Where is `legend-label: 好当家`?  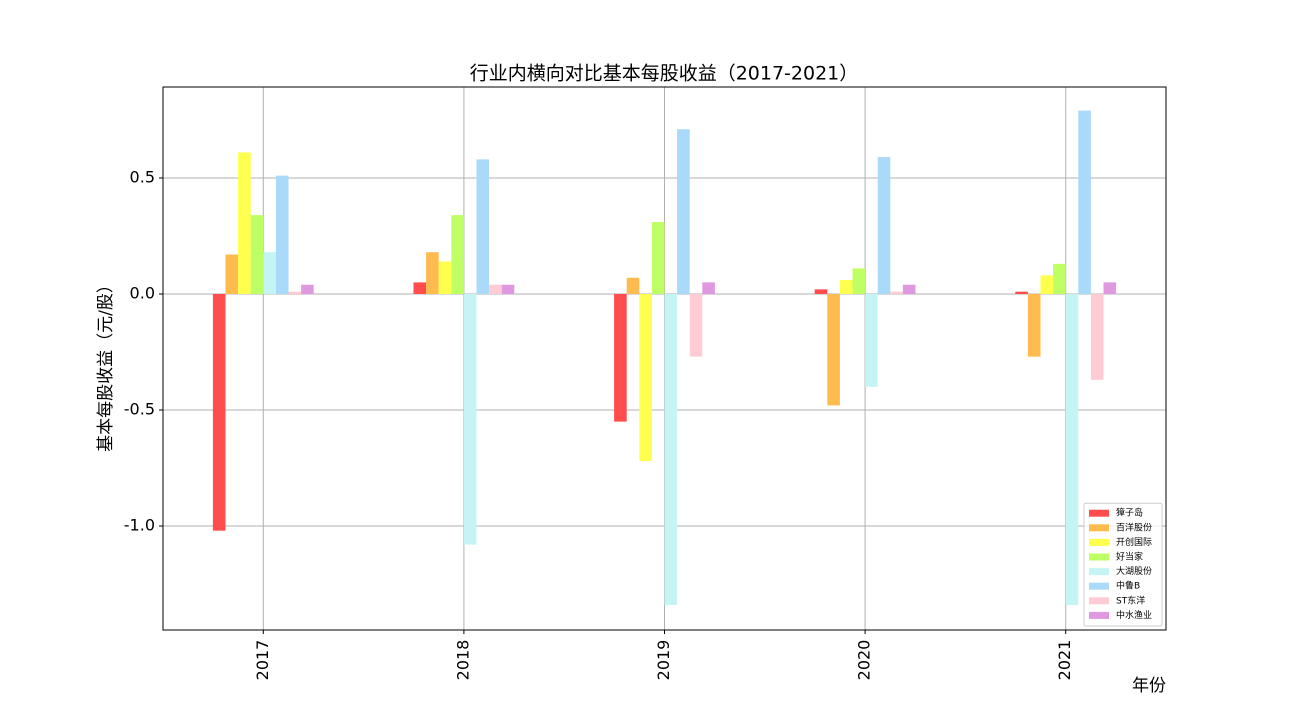 legend-label: 好当家 is located at coordinates (1129, 557).